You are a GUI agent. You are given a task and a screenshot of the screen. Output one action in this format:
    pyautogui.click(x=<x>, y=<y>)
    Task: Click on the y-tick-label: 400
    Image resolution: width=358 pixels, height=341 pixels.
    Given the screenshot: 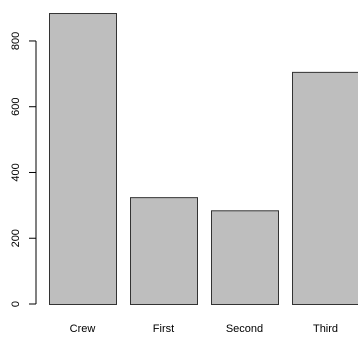 What is the action you would take?
    pyautogui.click(x=16, y=172)
    